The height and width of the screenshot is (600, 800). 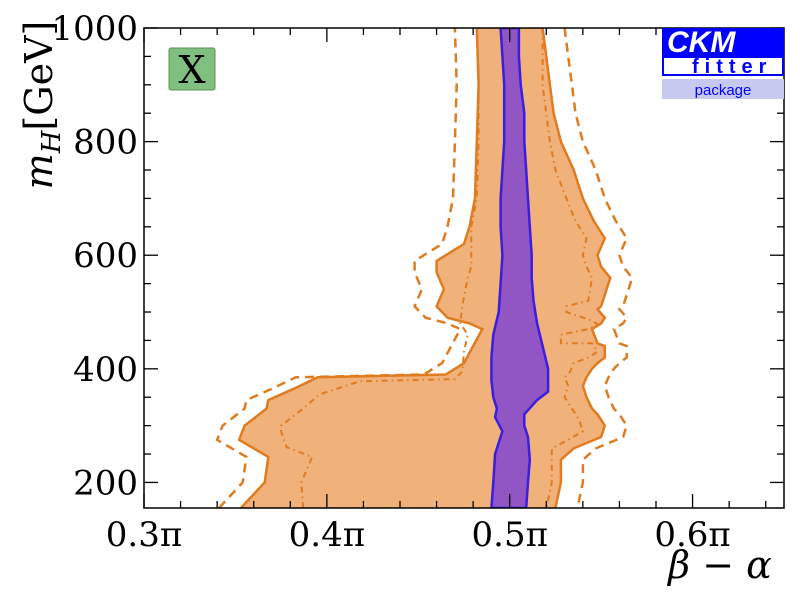 I want to click on logo-top-bar, so click(x=723, y=42).